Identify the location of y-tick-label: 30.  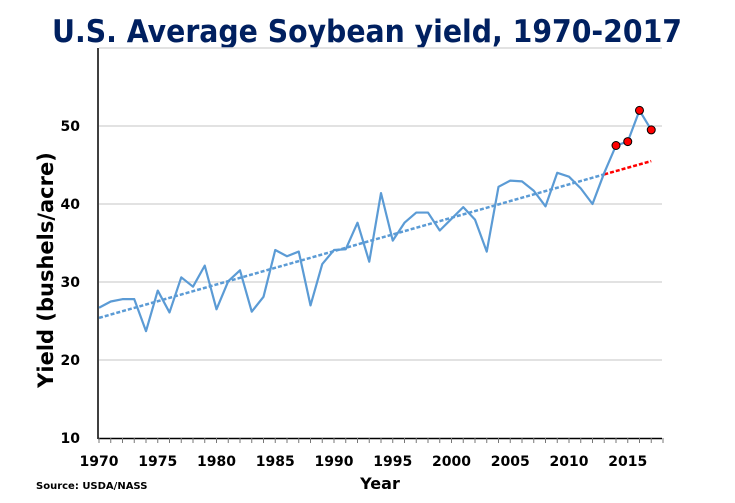
(71, 283).